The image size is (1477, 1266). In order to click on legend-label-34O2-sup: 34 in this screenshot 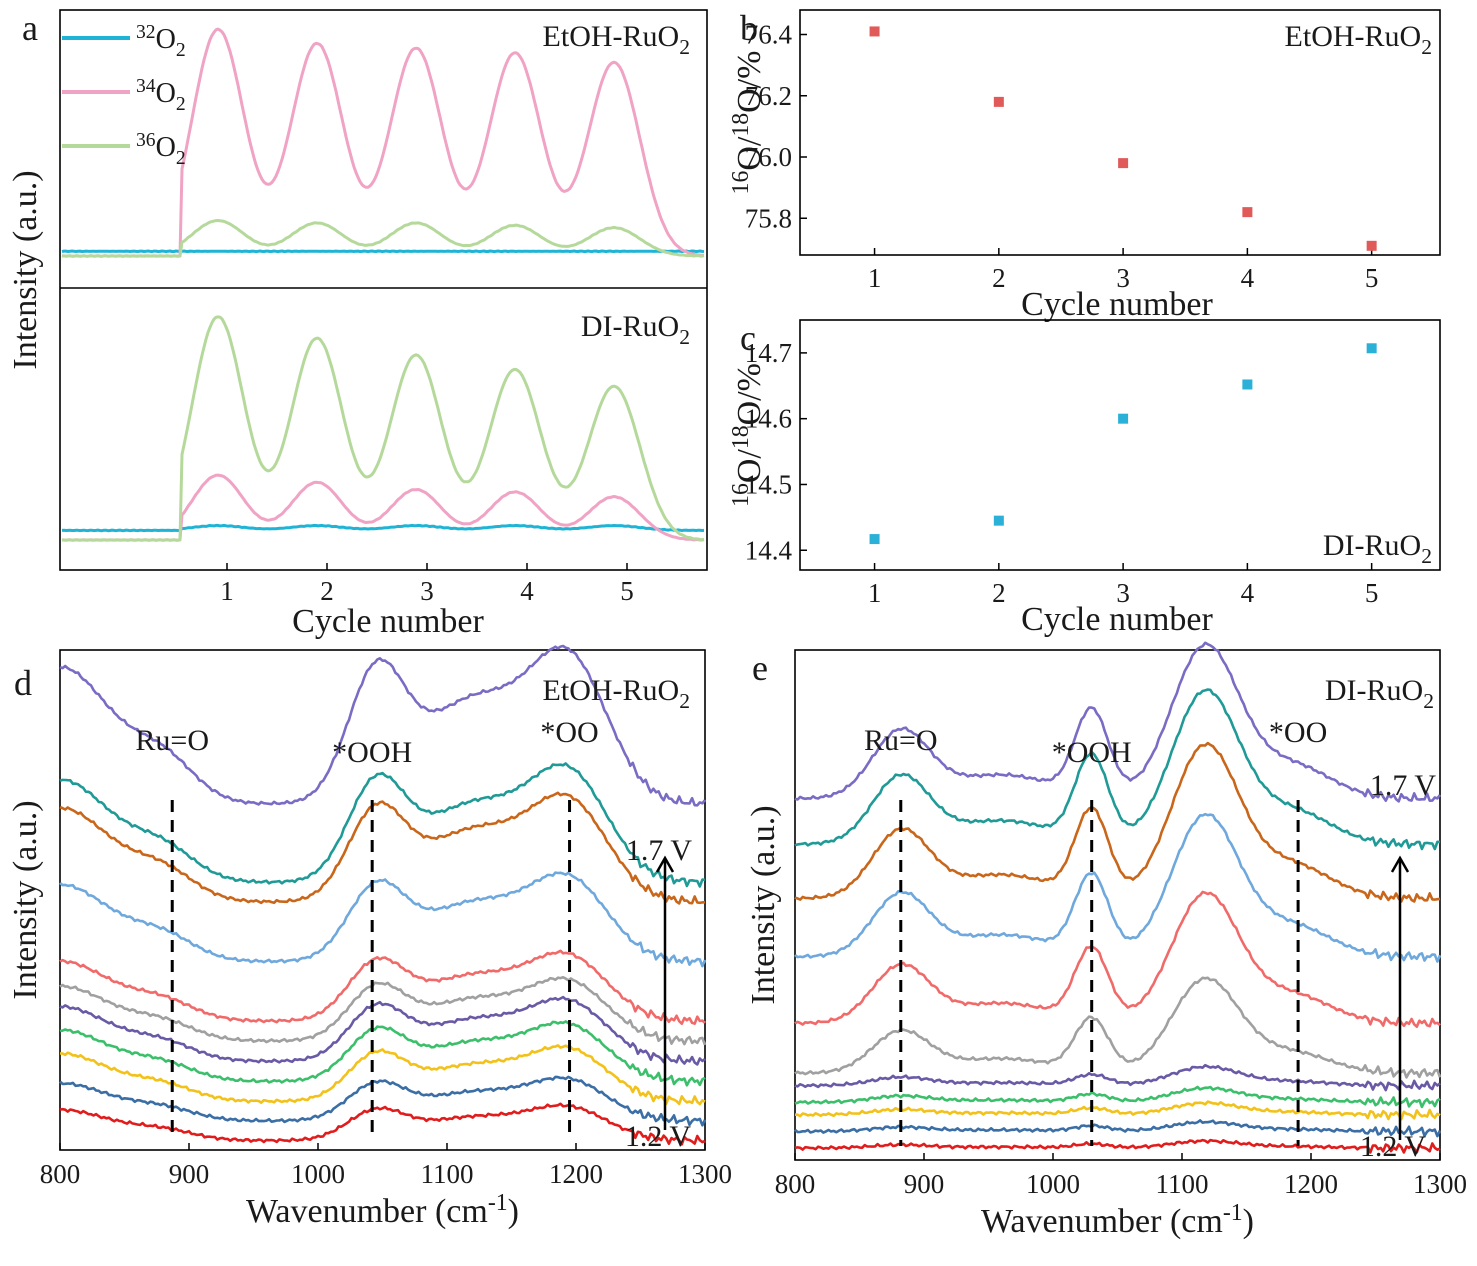, I will do `click(146, 86)`.